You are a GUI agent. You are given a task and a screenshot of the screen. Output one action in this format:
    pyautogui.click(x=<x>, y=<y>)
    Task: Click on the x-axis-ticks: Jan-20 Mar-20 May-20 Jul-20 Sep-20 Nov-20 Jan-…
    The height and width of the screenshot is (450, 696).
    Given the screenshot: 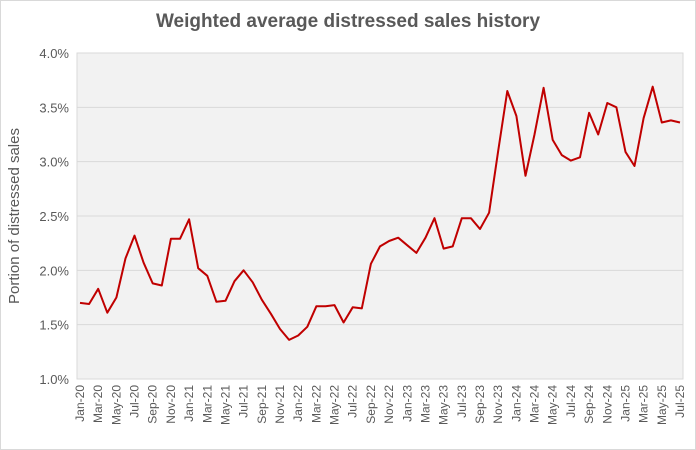 What is the action you would take?
    pyautogui.click(x=380, y=405)
    